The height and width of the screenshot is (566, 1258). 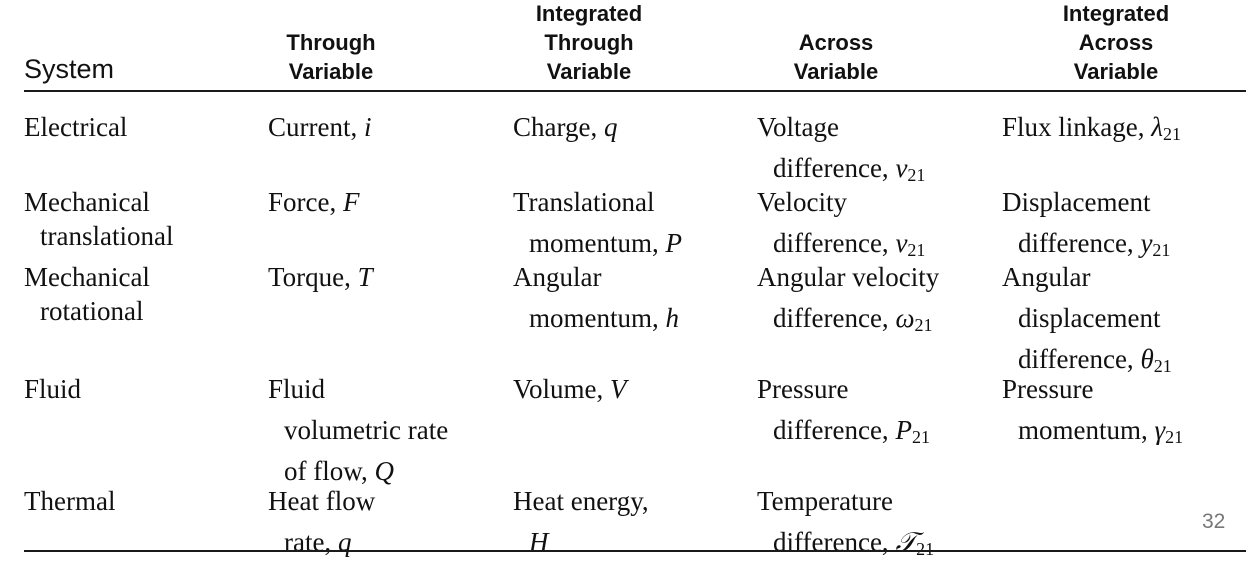 I want to click on cell-variable: H, so click(x=539, y=542).